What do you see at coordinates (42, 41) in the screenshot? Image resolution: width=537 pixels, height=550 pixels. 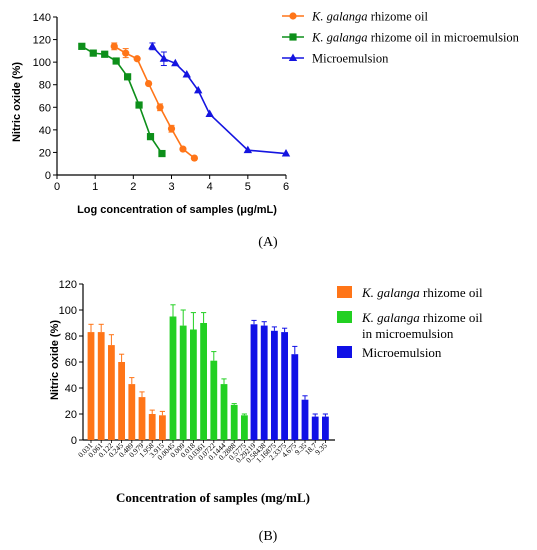 I see `chart-a-y-tick-label: 120` at bounding box center [42, 41].